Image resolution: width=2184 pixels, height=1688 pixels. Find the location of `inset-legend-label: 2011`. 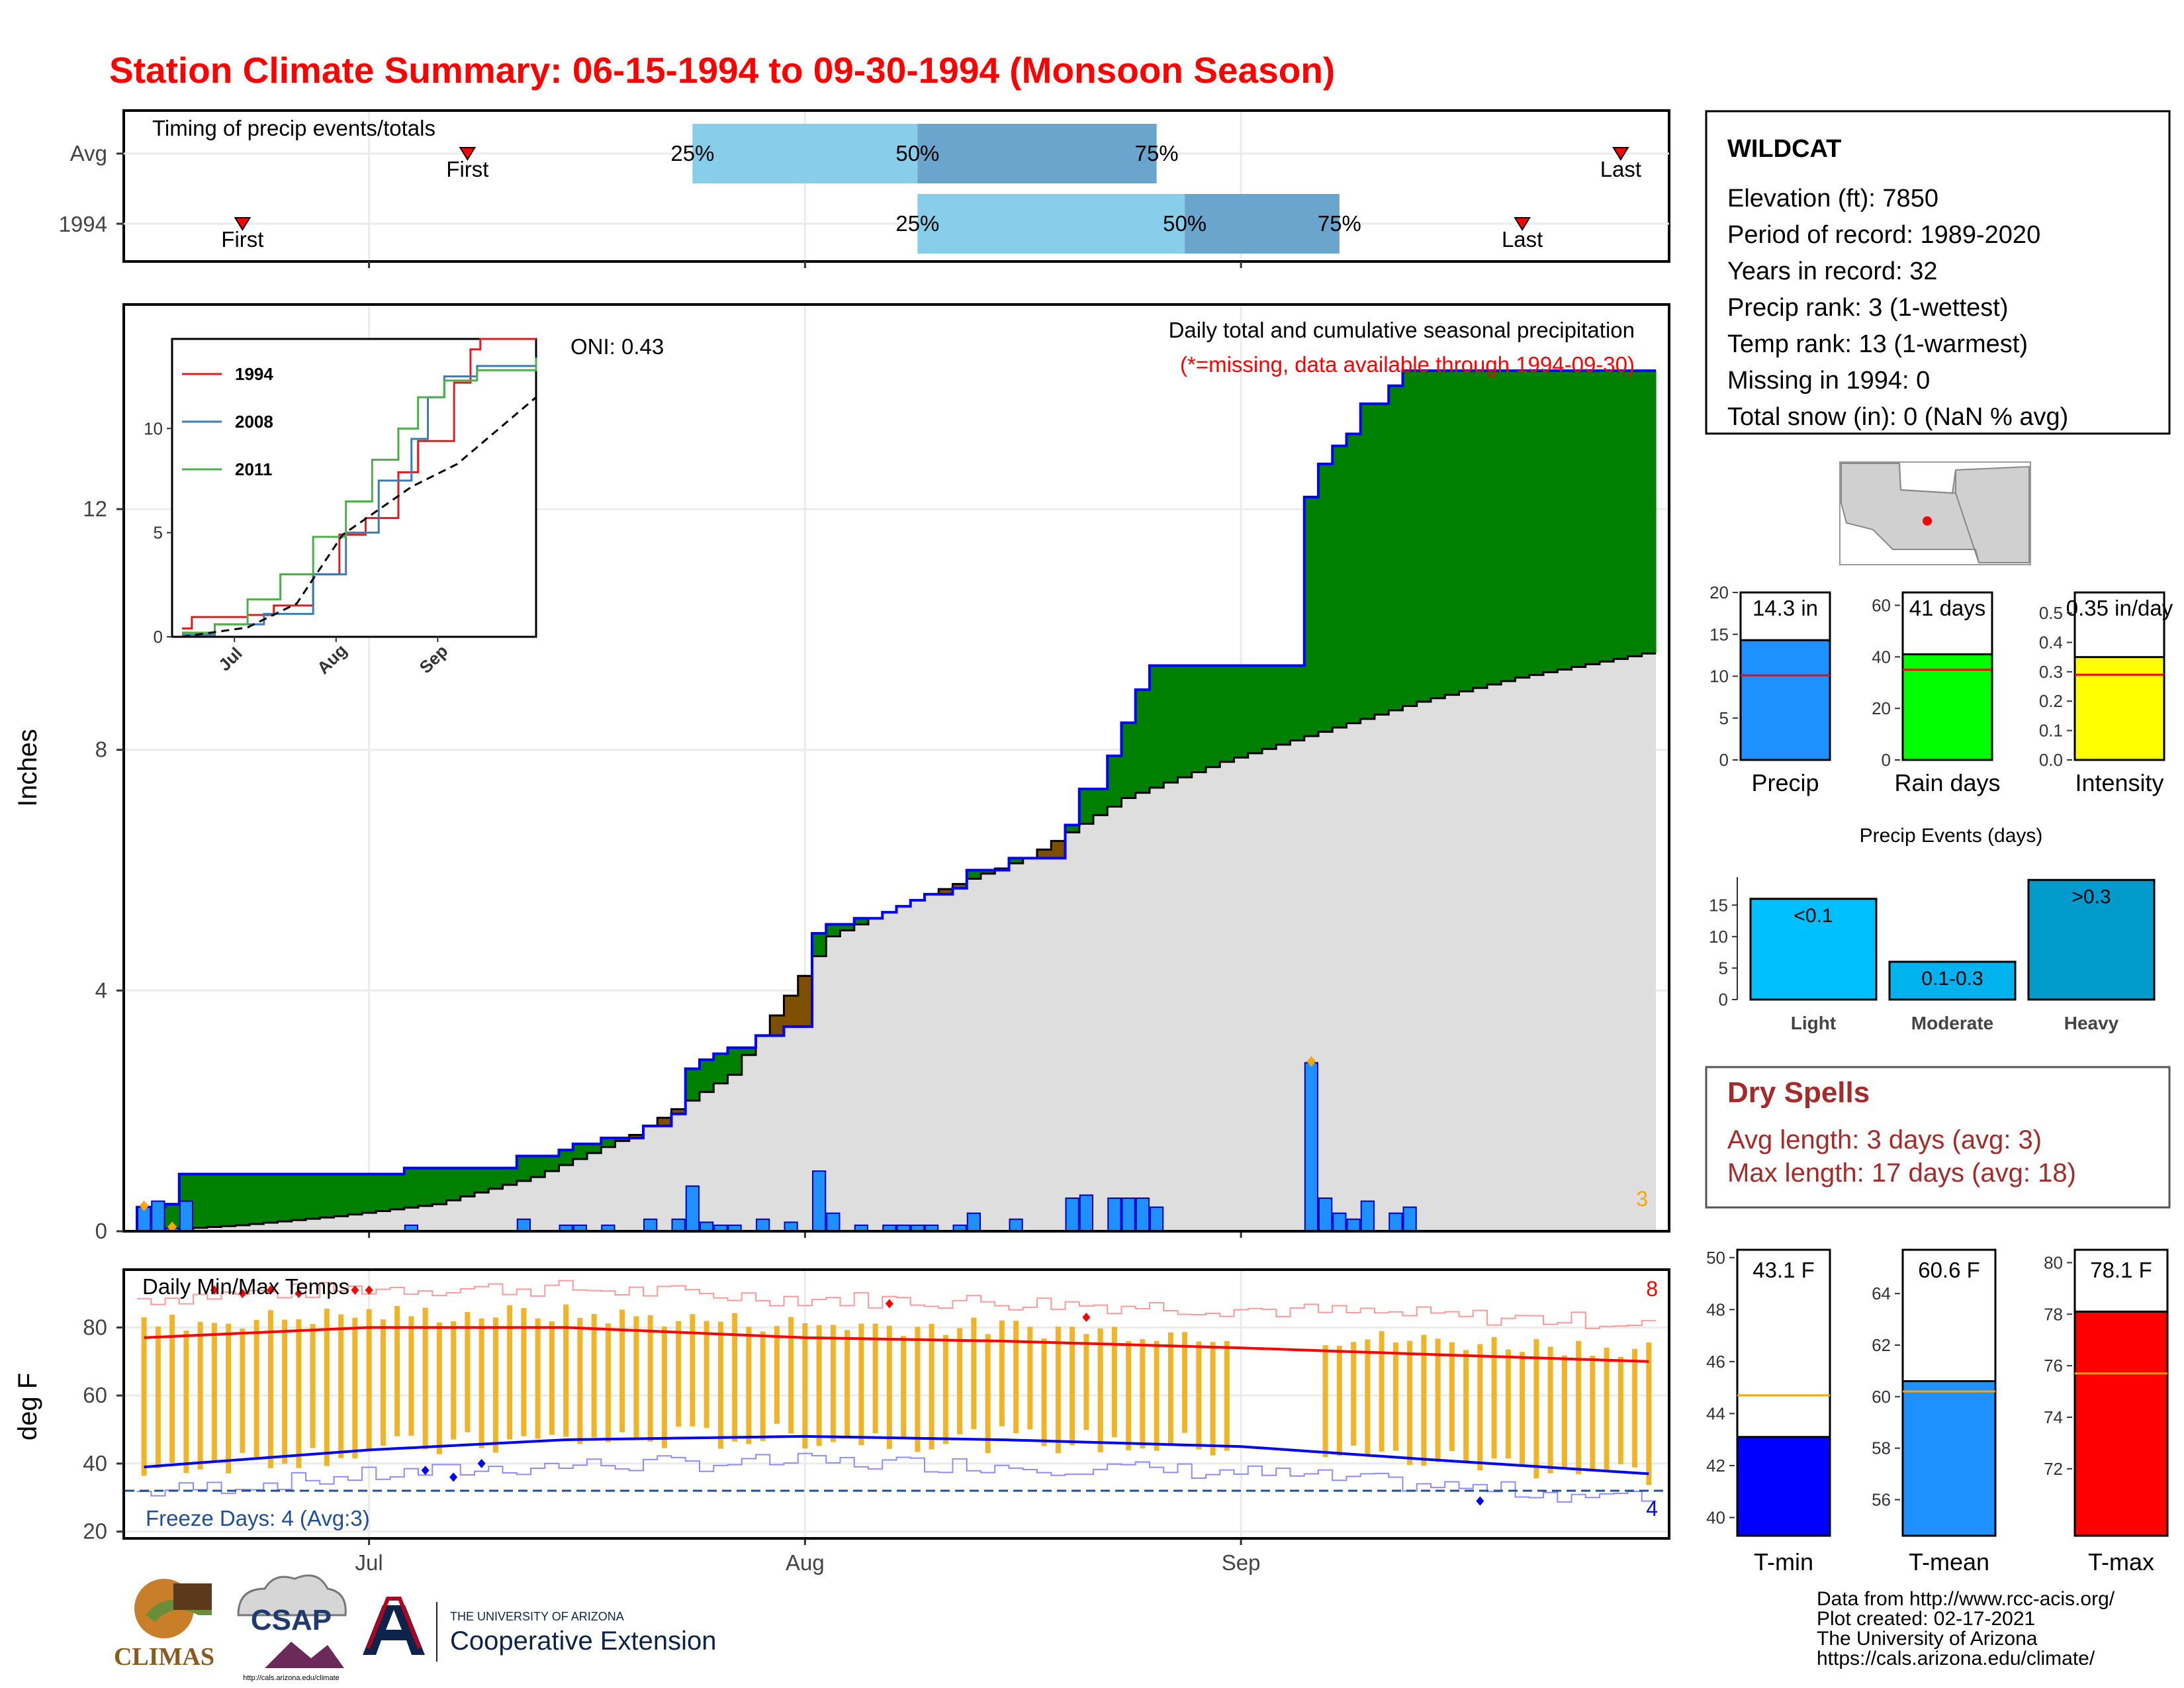

inset-legend-label: 2011 is located at coordinates (253, 469).